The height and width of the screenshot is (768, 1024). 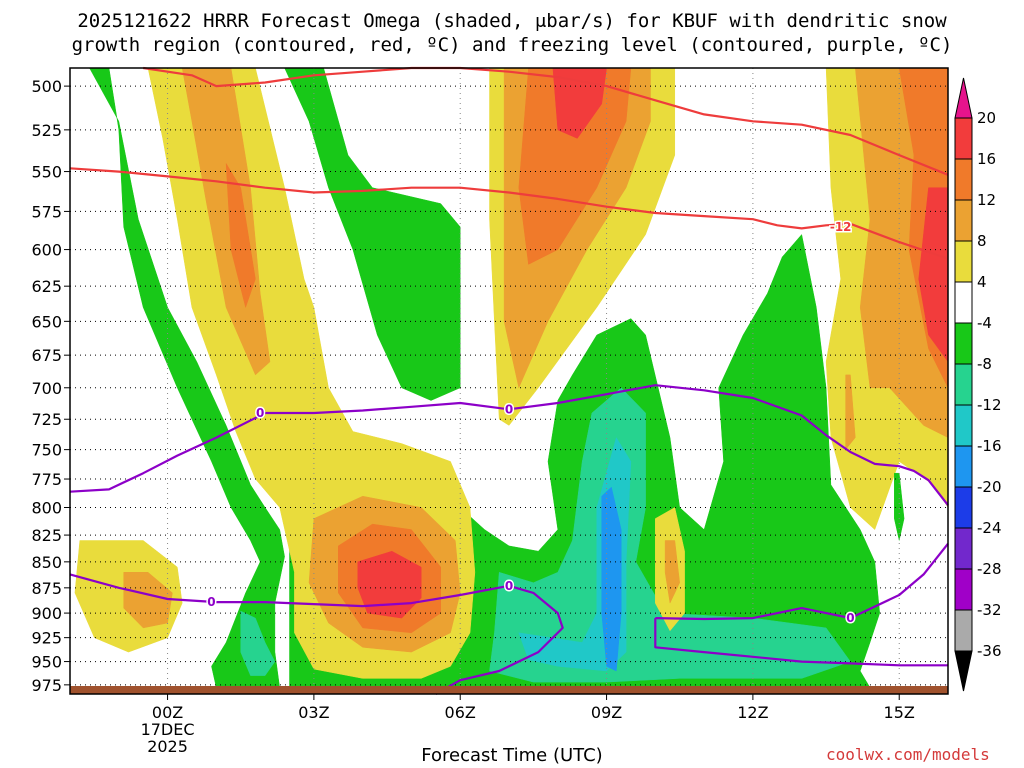 I want to click on y-tick-label-750: 750, so click(x=46, y=450).